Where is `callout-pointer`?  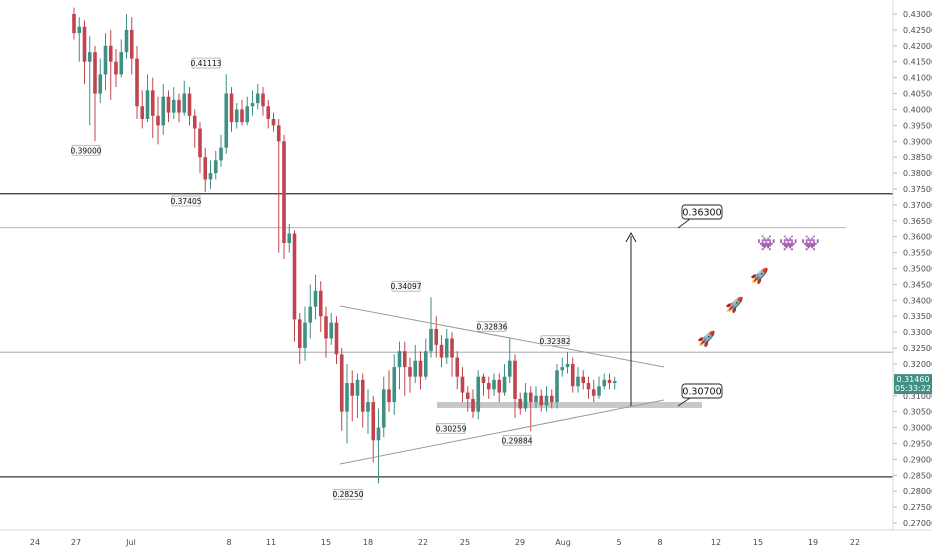
callout-pointer is located at coordinates (684, 223).